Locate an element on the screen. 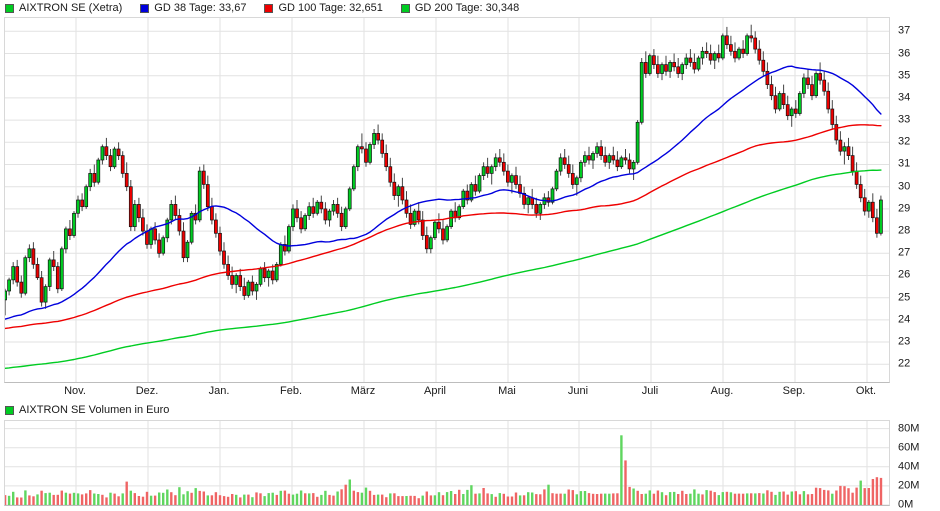 The image size is (940, 511). volume-y-axis: 0M 20M 40M 60M 80M is located at coordinates (916, 465).